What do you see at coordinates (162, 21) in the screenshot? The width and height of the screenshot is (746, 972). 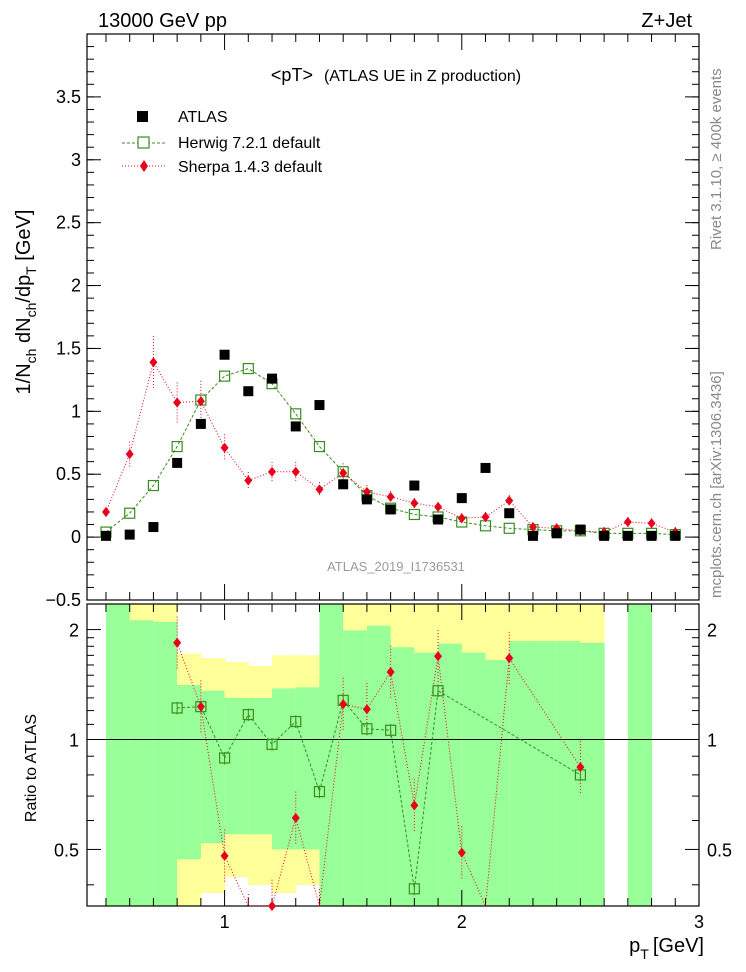 I see `header-left: 13000 GeV pp` at bounding box center [162, 21].